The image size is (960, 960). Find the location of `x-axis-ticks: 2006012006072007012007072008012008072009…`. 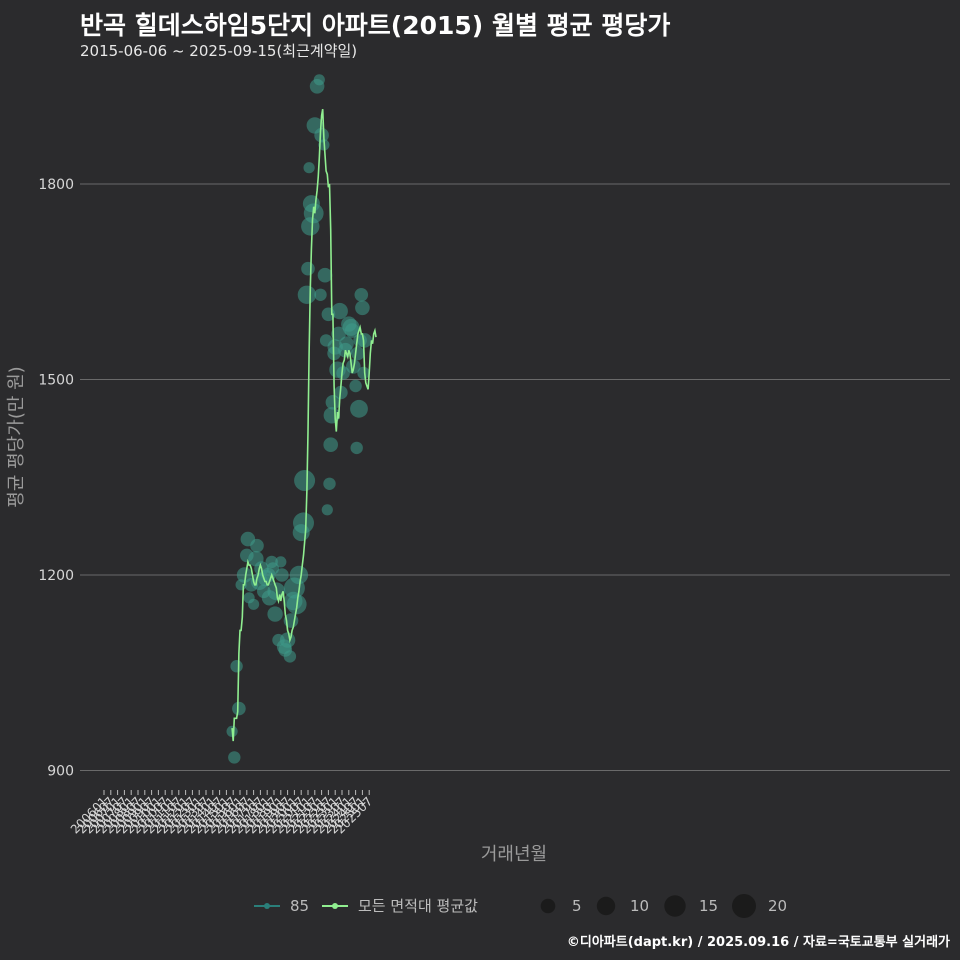

x-axis-ticks: 2006012006072007012007072008012008072009… is located at coordinates (221, 813).